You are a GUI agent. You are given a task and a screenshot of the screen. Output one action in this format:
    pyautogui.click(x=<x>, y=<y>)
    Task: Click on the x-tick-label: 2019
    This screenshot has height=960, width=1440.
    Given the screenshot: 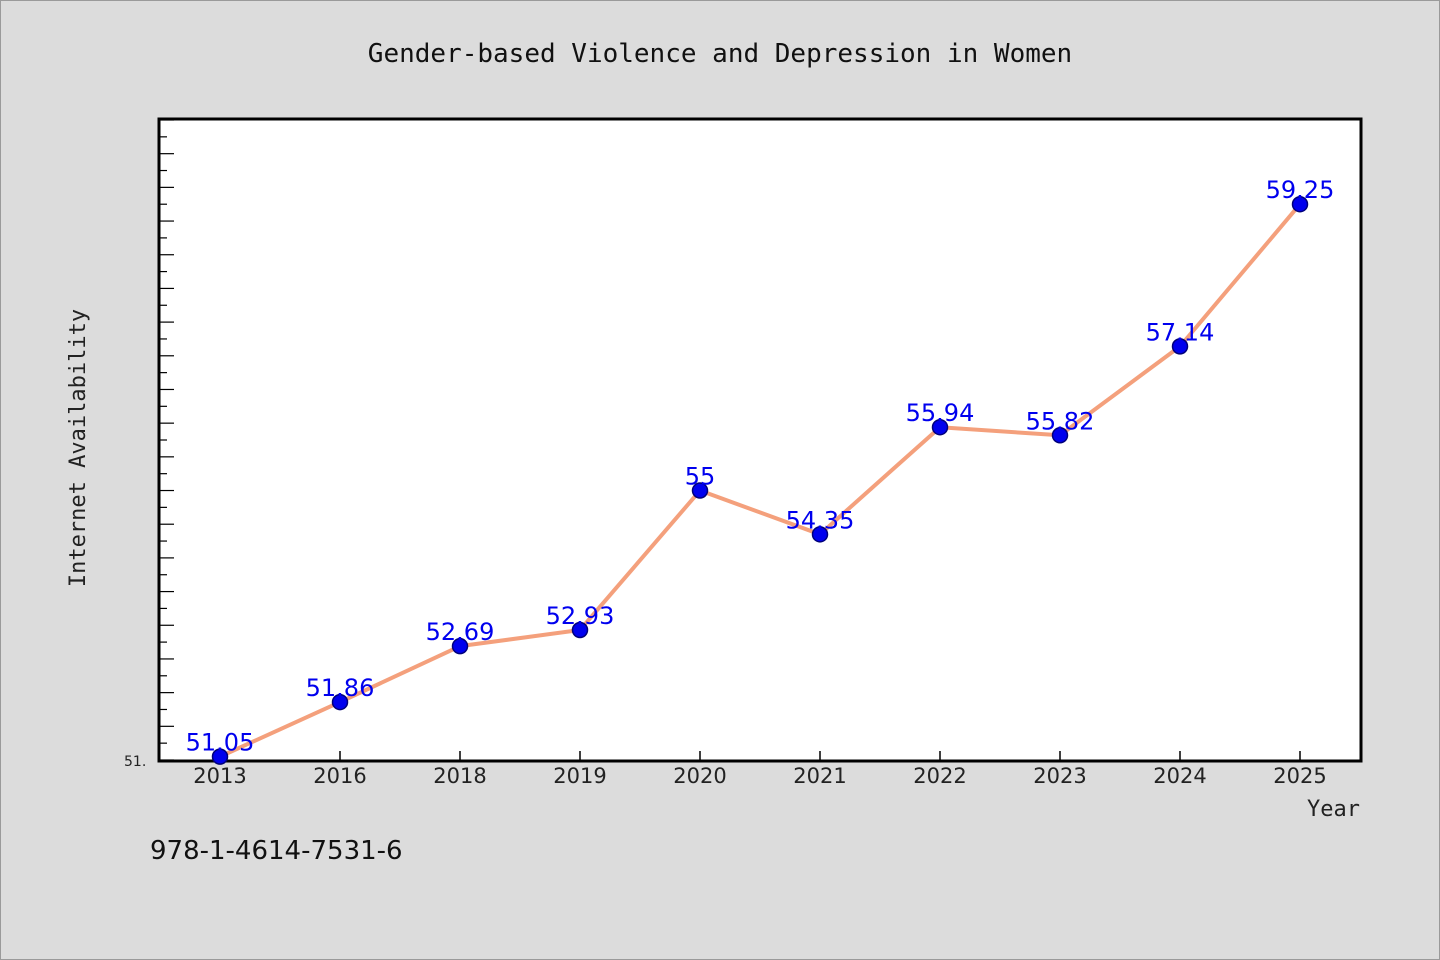 What is the action you would take?
    pyautogui.click(x=579, y=776)
    